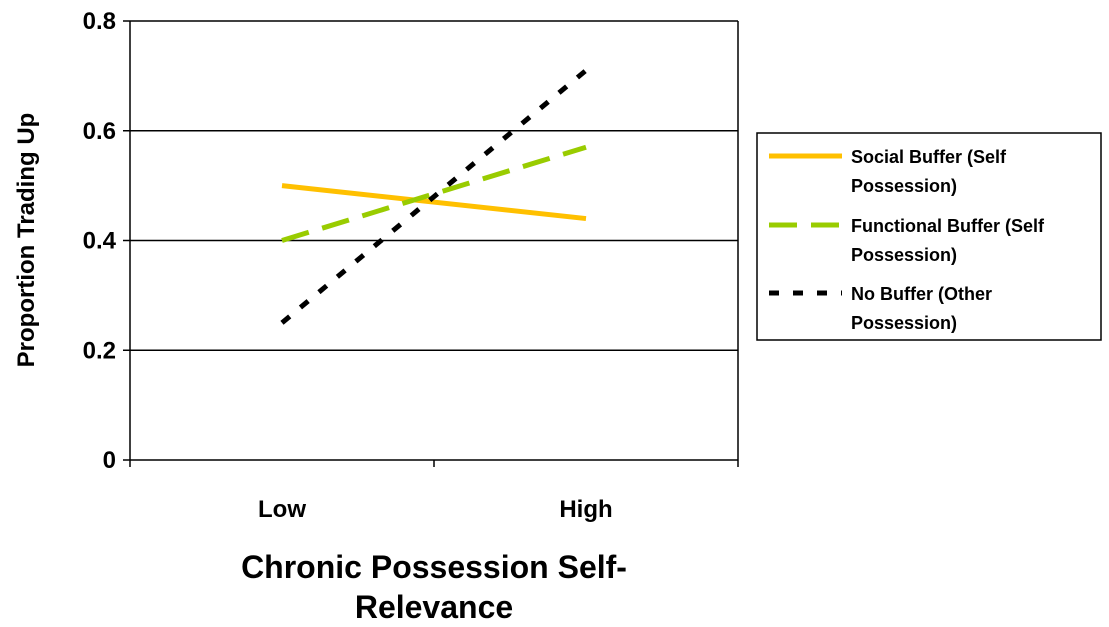 Image resolution: width=1109 pixels, height=627 pixels. Describe the element at coordinates (99, 131) in the screenshot. I see `y-tick-label-3: 0.6` at that location.